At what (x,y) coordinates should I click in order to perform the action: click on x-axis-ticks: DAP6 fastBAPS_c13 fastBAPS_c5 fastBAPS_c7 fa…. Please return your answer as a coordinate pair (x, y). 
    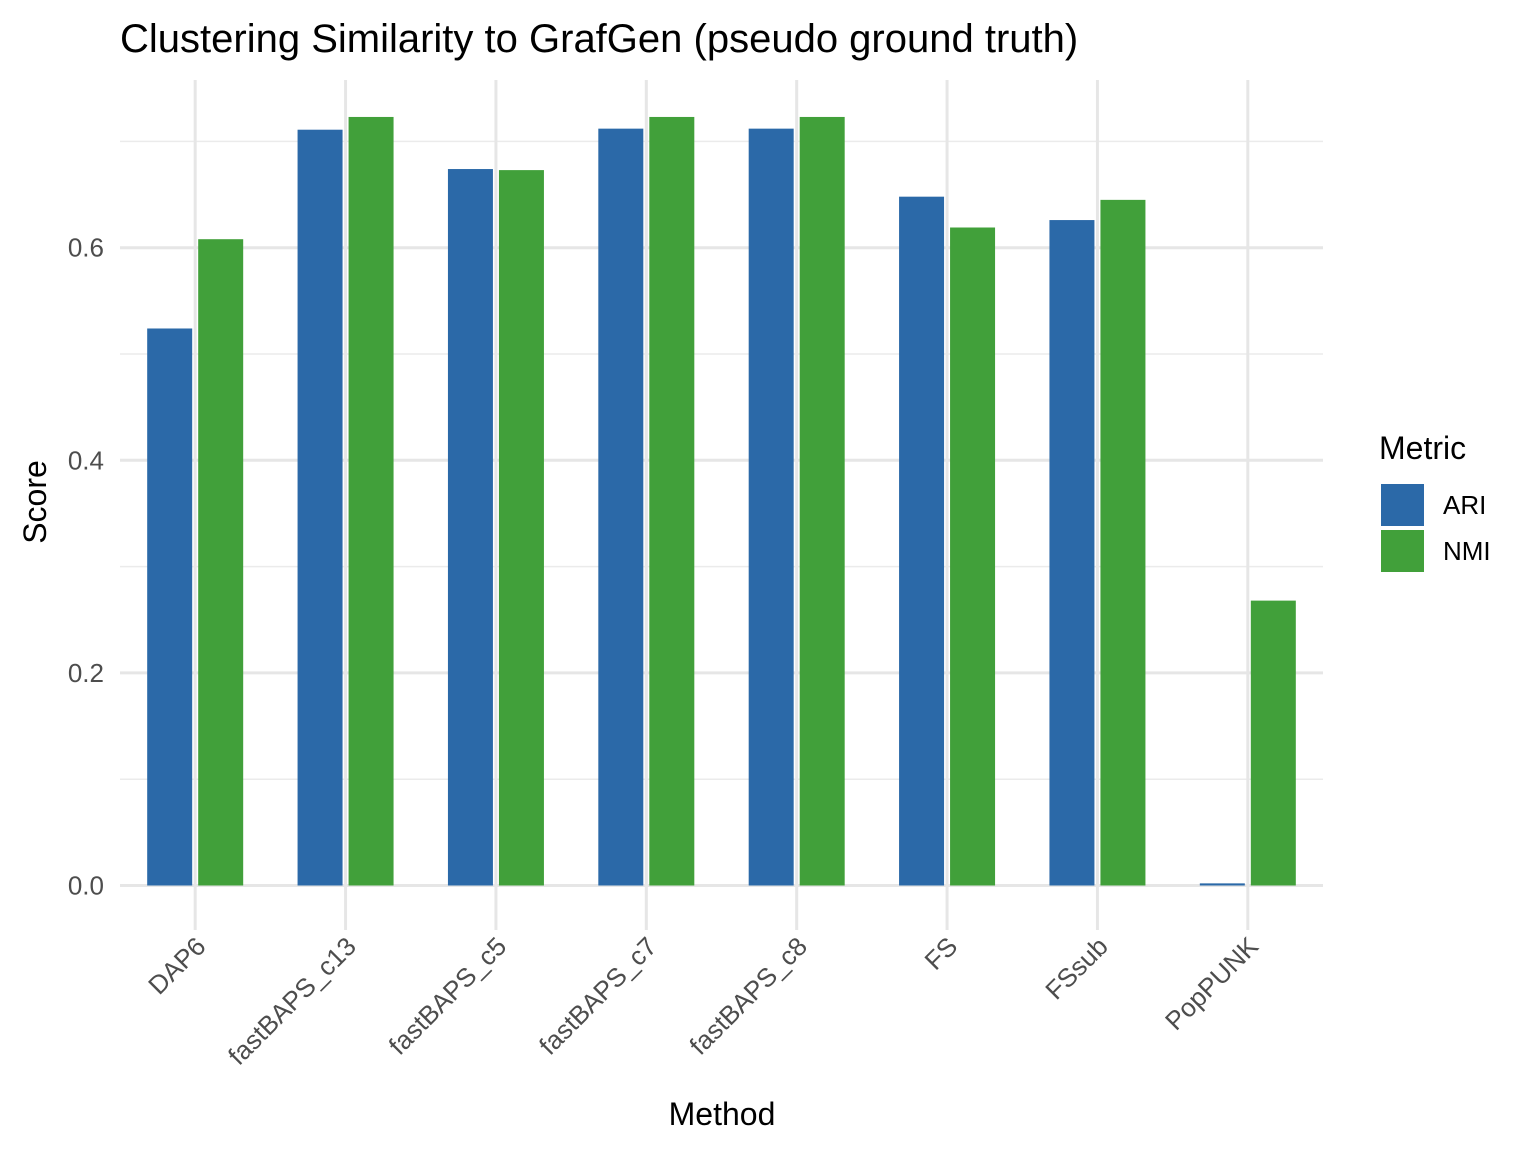
    Looking at the image, I should click on (703, 1001).